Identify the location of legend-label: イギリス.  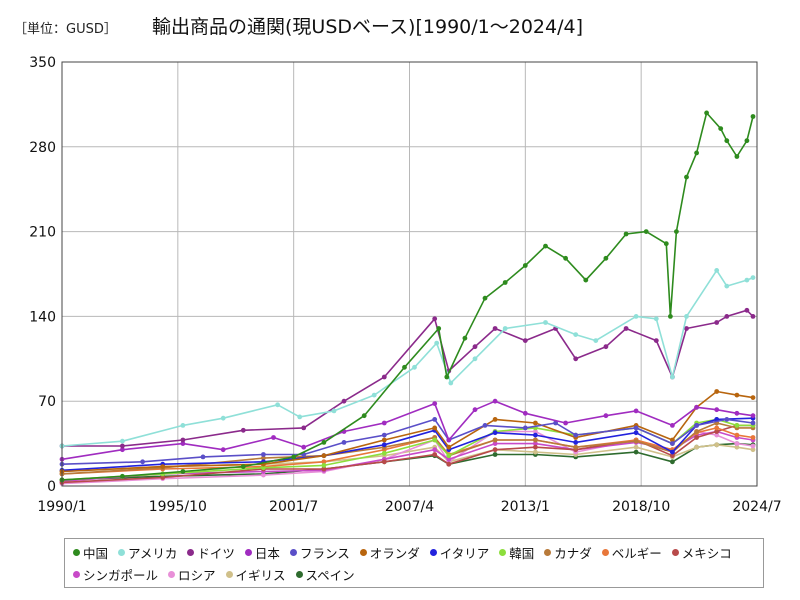
(260, 575).